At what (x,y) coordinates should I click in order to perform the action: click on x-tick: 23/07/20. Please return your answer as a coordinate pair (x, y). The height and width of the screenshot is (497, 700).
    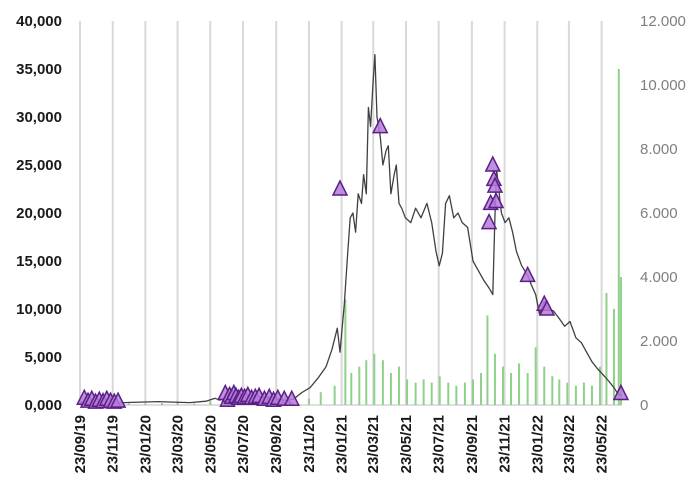
    Looking at the image, I should click on (243, 444).